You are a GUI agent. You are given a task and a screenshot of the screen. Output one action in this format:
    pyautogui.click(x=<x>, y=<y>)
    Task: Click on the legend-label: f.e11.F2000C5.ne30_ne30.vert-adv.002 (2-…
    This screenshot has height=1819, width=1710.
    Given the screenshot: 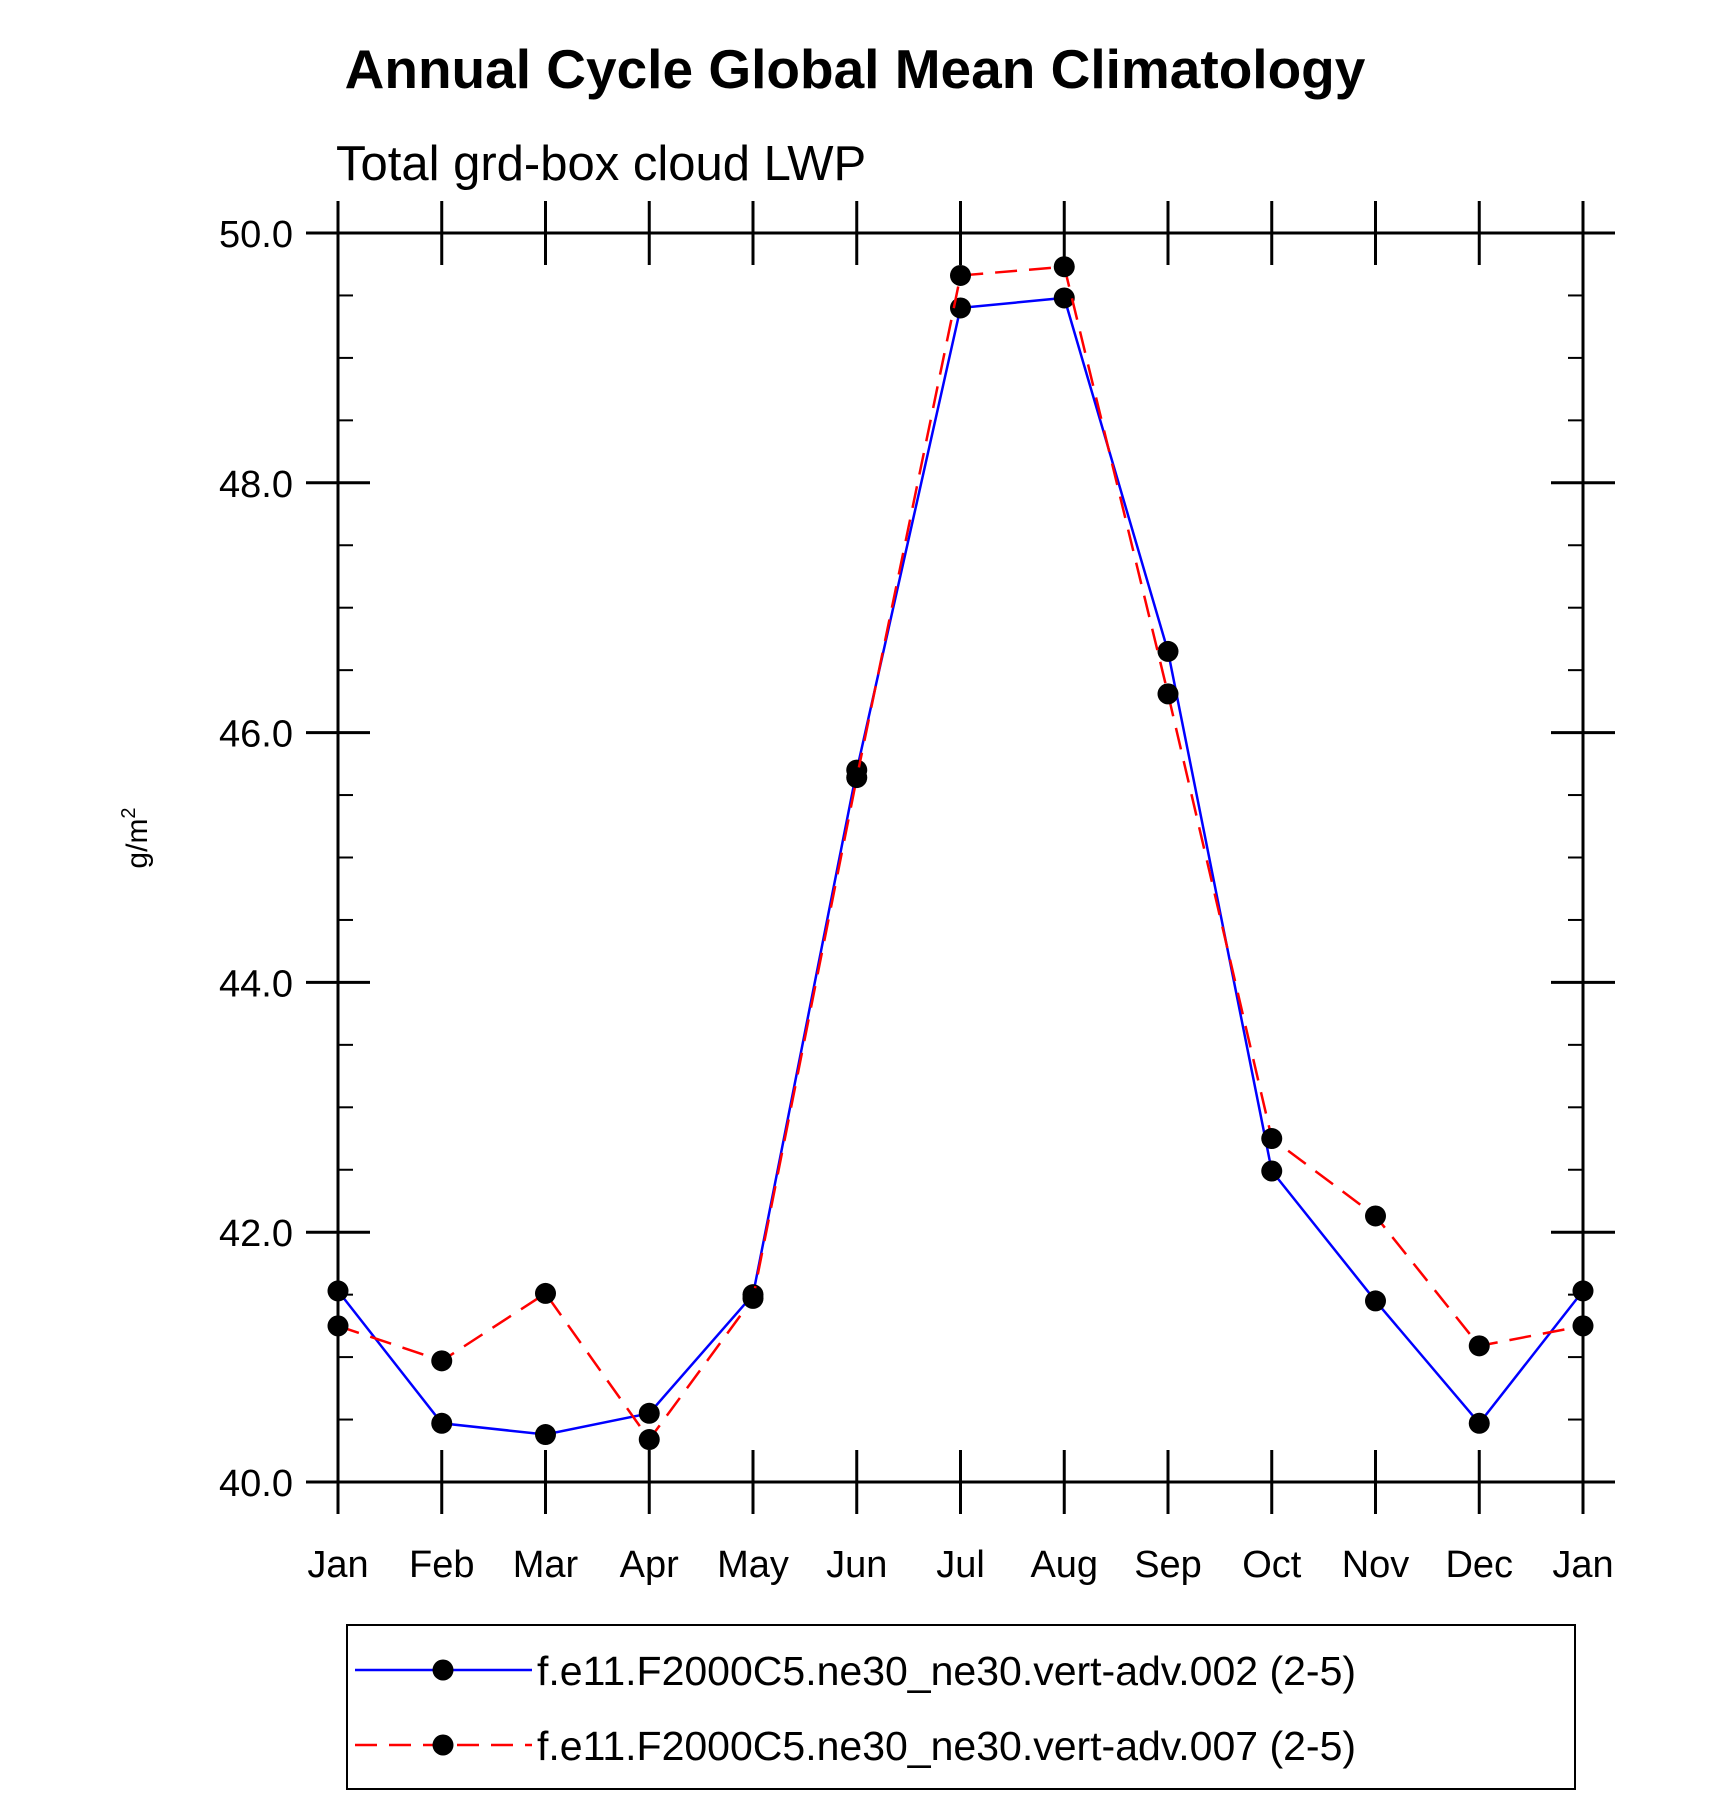 What is the action you would take?
    pyautogui.click(x=946, y=1671)
    